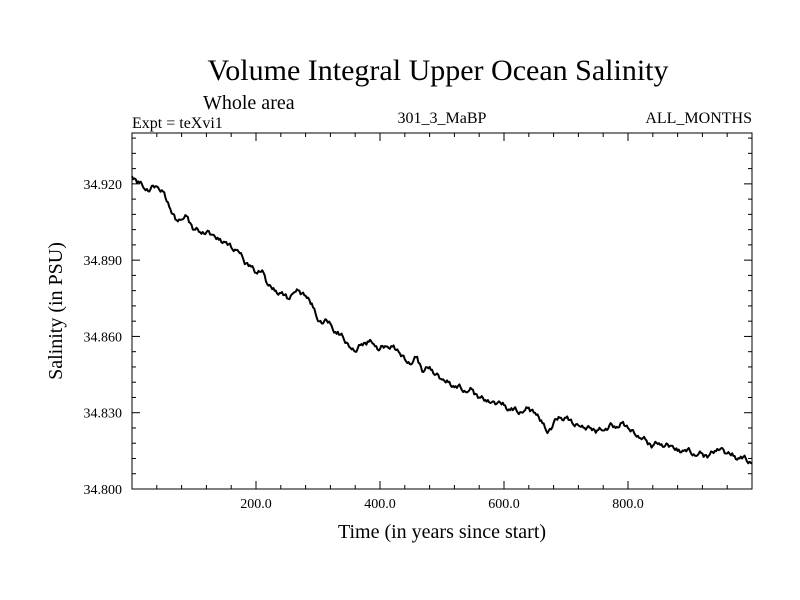  I want to click on experiment-label: Expt = teXvi1, so click(177, 123).